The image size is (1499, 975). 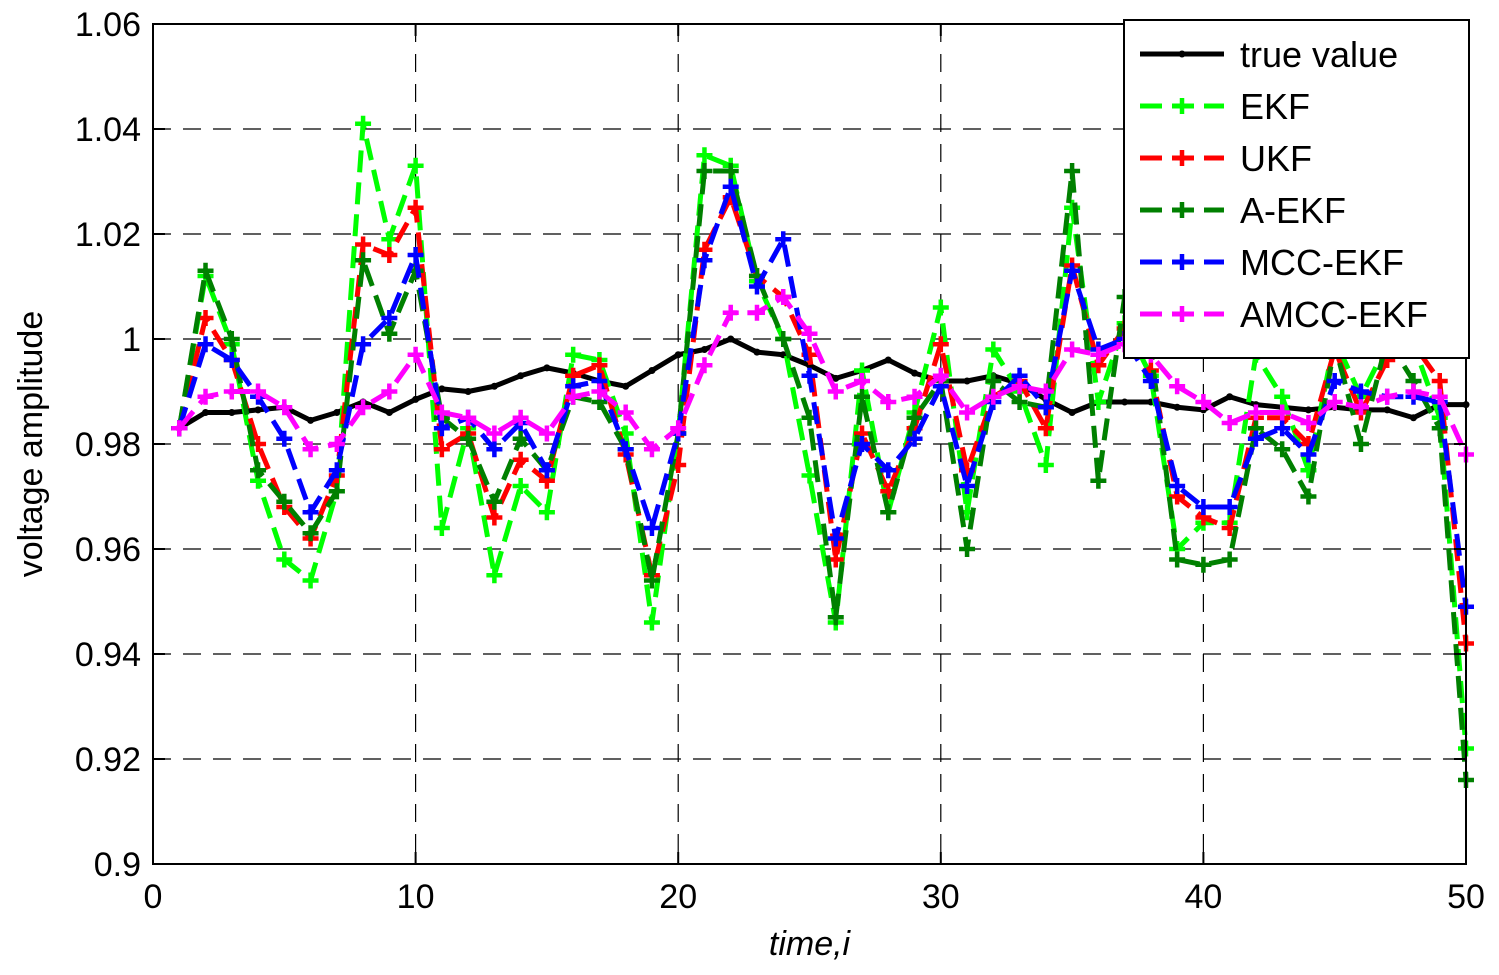 What do you see at coordinates (941, 897) in the screenshot?
I see `x-tick-label: 30` at bounding box center [941, 897].